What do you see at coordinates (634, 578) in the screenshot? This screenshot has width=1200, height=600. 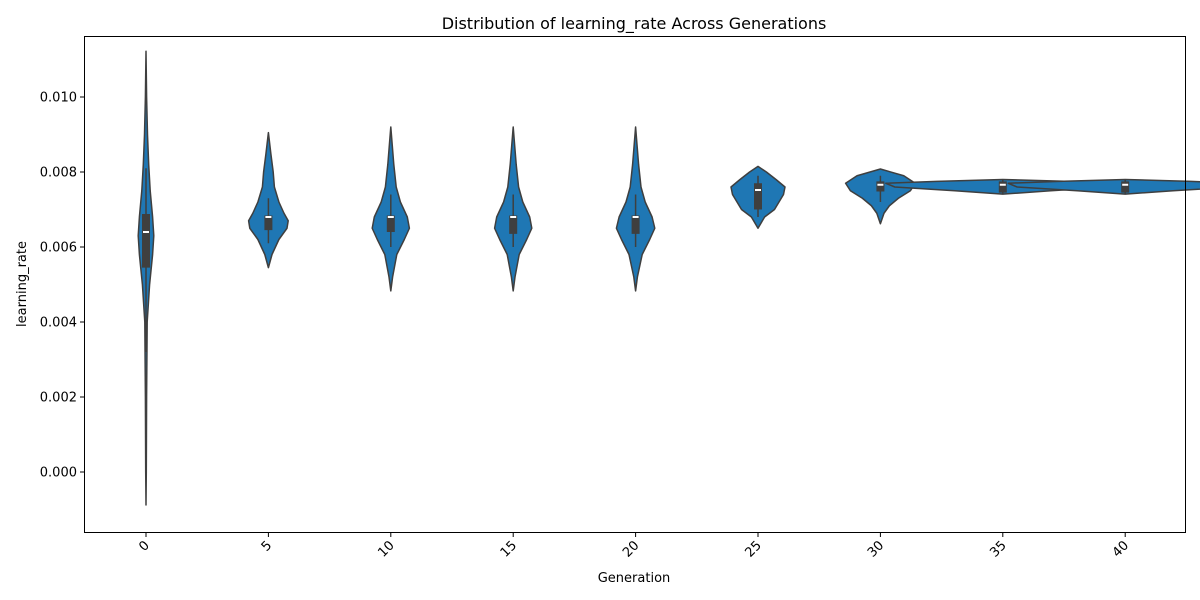 I see `x-axis-label: Generation` at bounding box center [634, 578].